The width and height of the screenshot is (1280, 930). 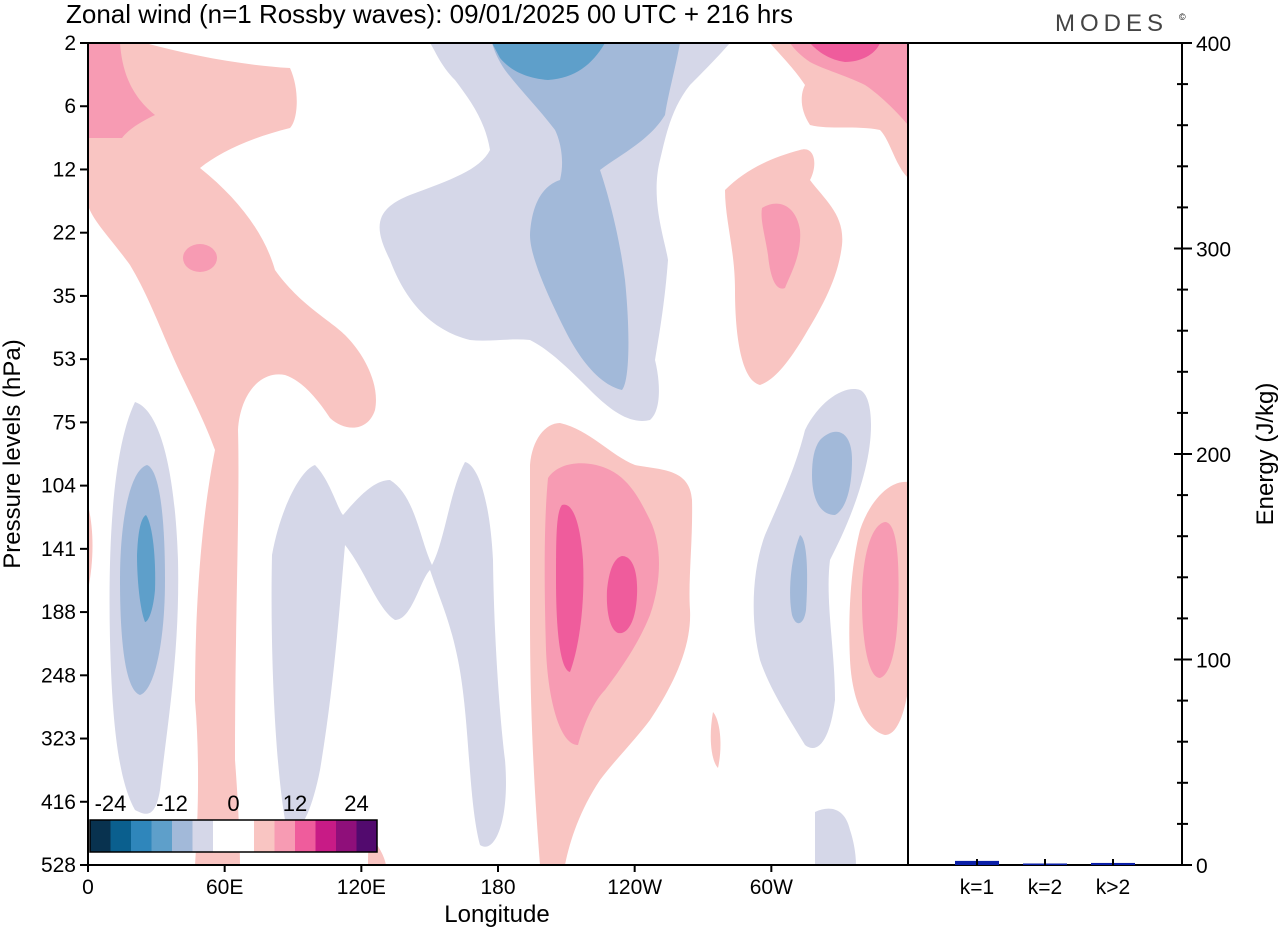 What do you see at coordinates (497, 887) in the screenshot?
I see `longitude-tick-label: 180` at bounding box center [497, 887].